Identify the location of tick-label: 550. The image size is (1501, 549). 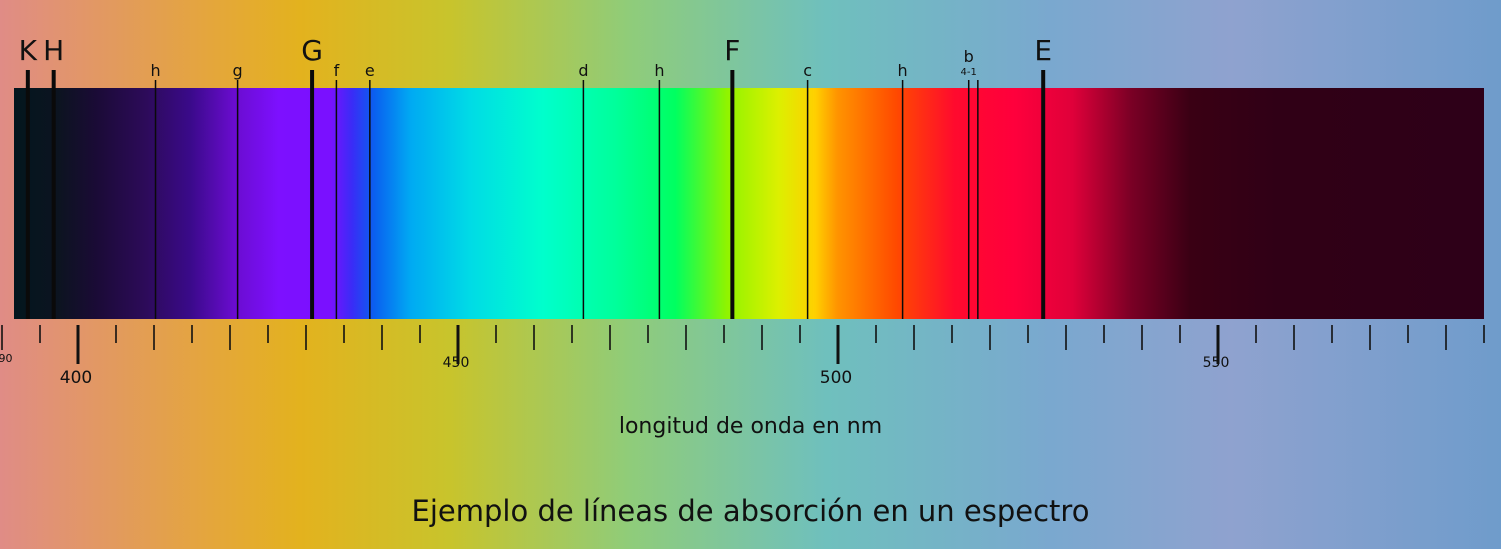
(1216, 363).